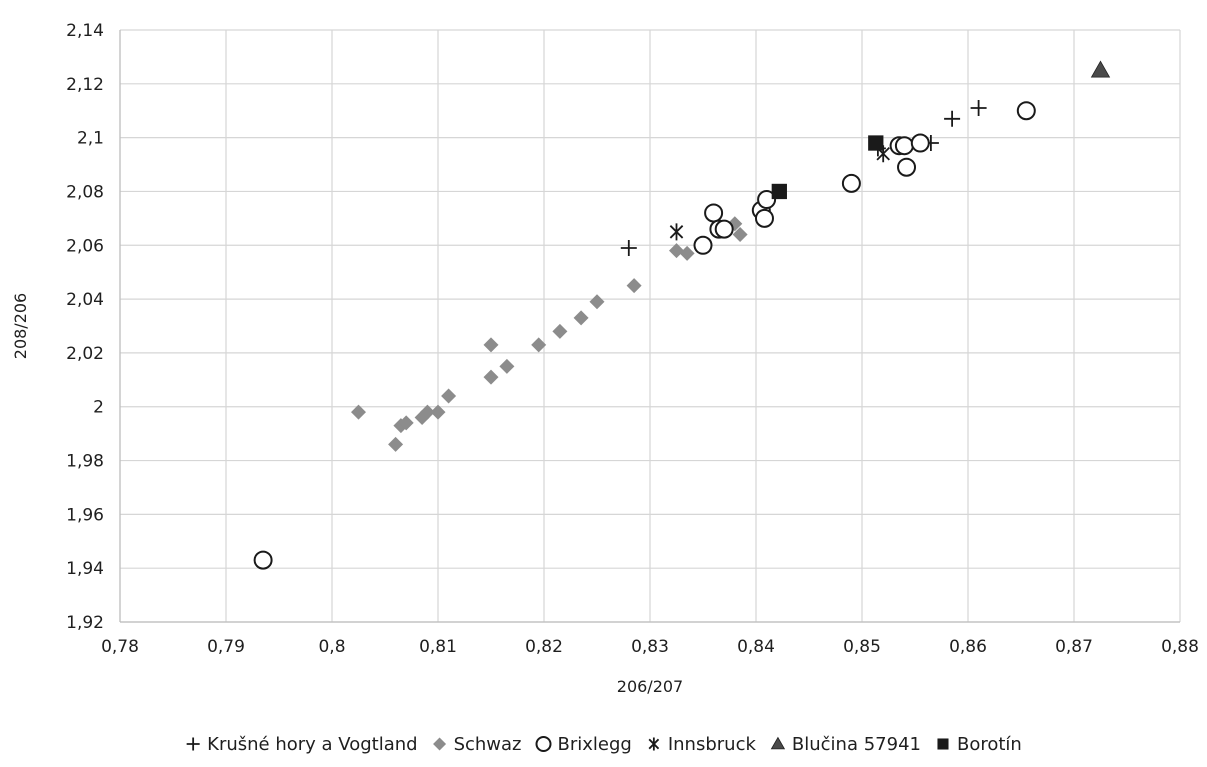  Describe the element at coordinates (85, 623) in the screenshot. I see `y-tick-label: 1,92` at that location.